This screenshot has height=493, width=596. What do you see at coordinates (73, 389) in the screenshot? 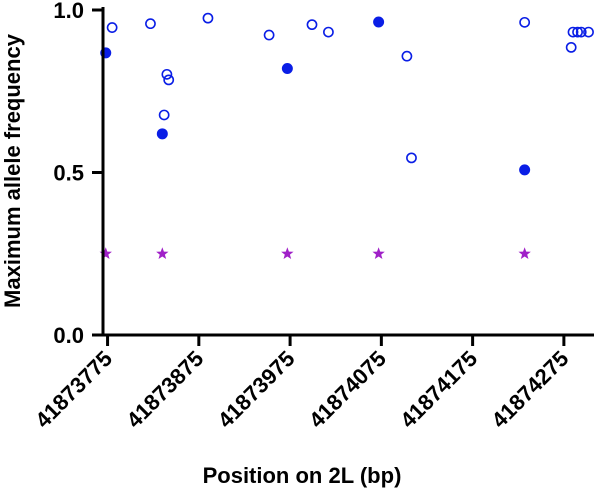
I see `x-tick-label: 41873775` at bounding box center [73, 389].